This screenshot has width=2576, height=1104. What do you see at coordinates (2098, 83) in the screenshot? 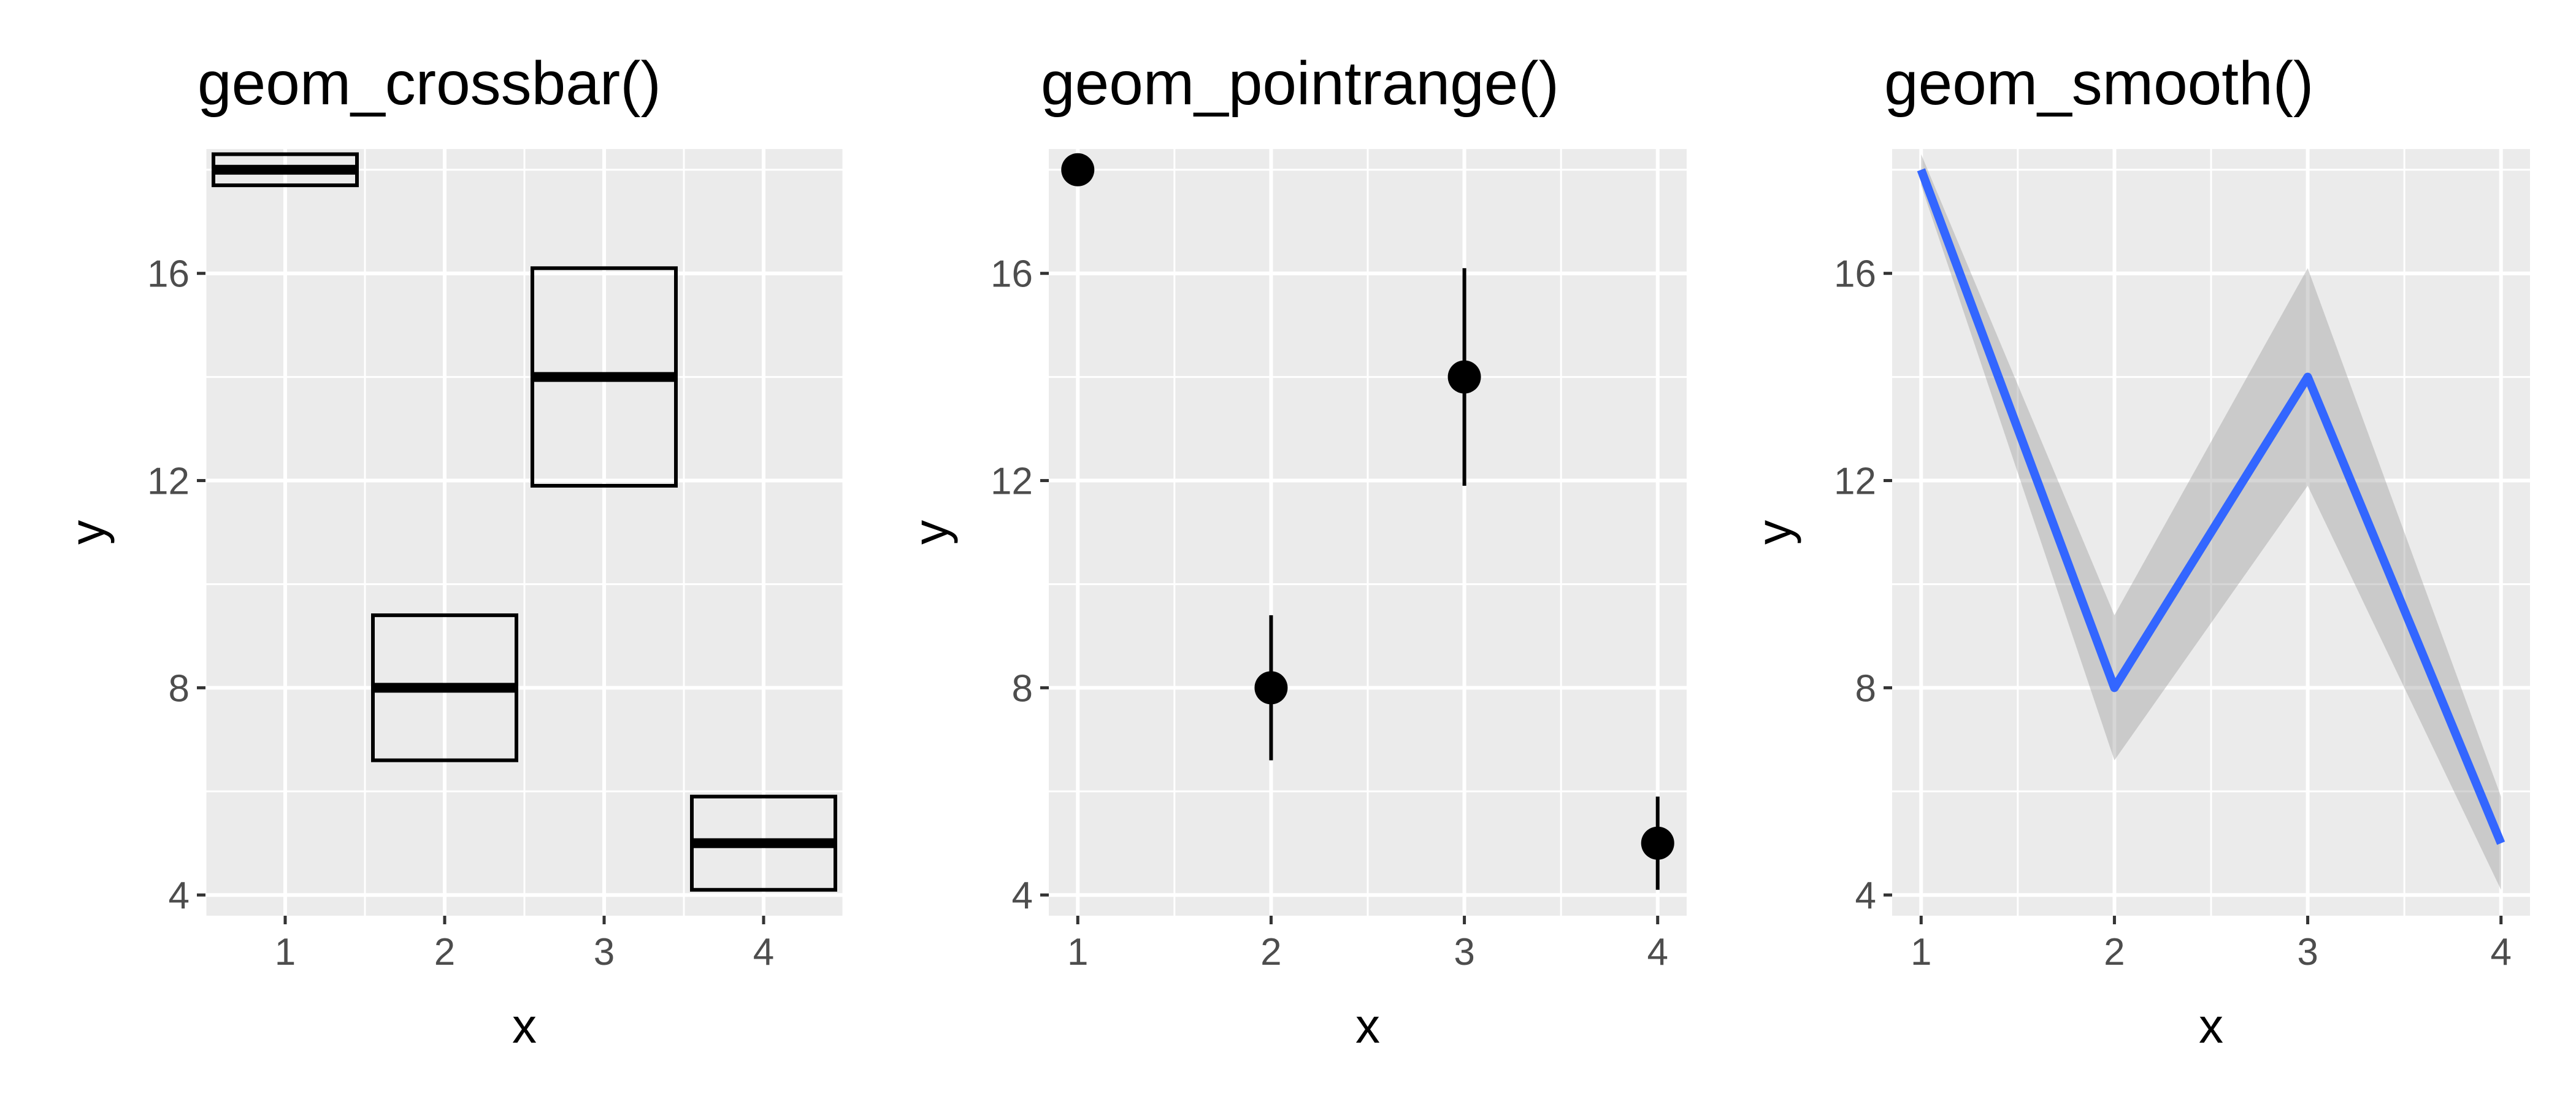
I see `panel-title: geom_smooth()` at bounding box center [2098, 83].